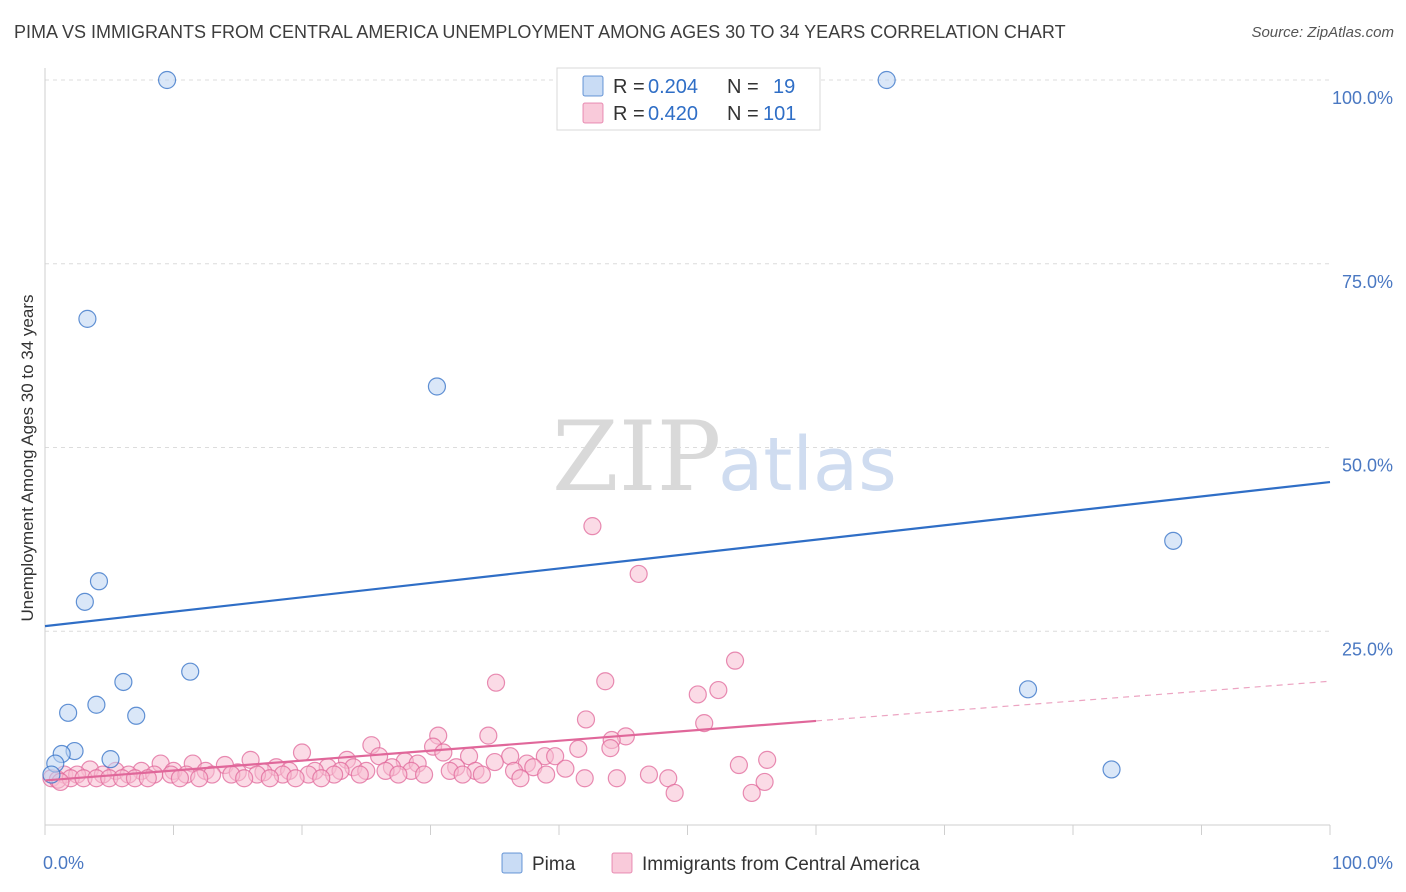 The height and width of the screenshot is (892, 1406). I want to click on y-tick-labels: 100.0% 75.0% 50.0% 25.0%, so click(1362, 373).